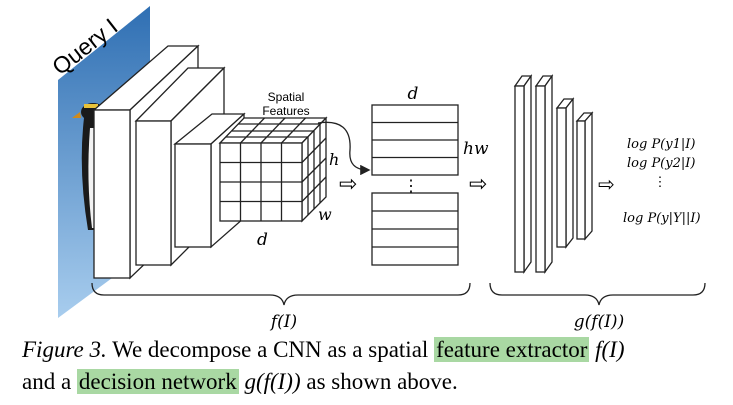  I want to click on matrix-dim-d: d, so click(413, 94).